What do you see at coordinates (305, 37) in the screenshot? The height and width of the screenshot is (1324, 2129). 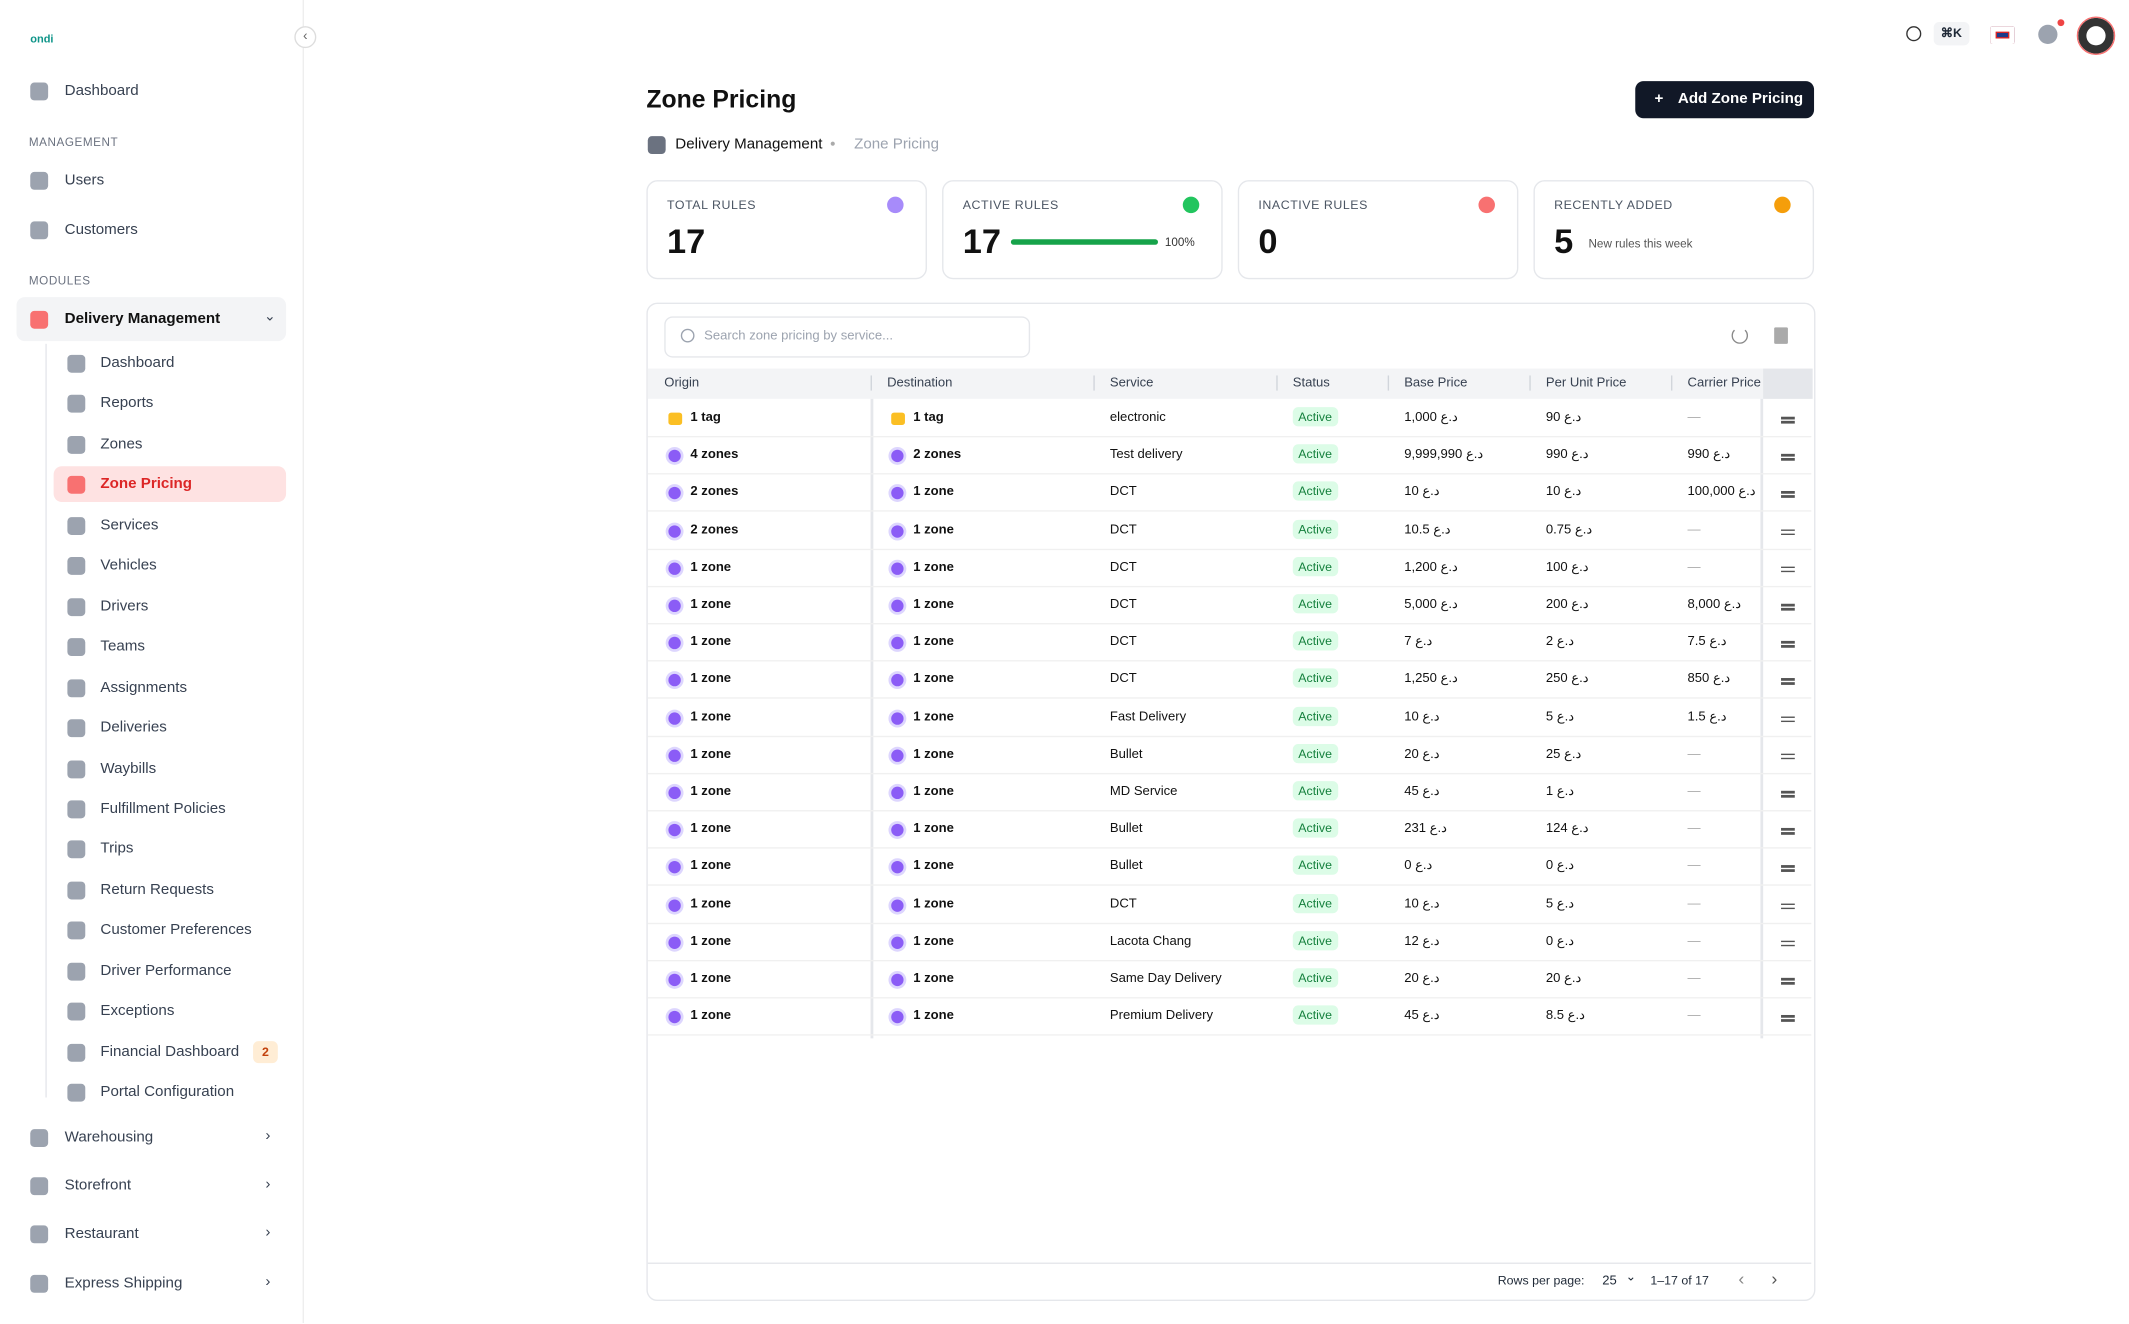 I see `collapse-button: ‹` at bounding box center [305, 37].